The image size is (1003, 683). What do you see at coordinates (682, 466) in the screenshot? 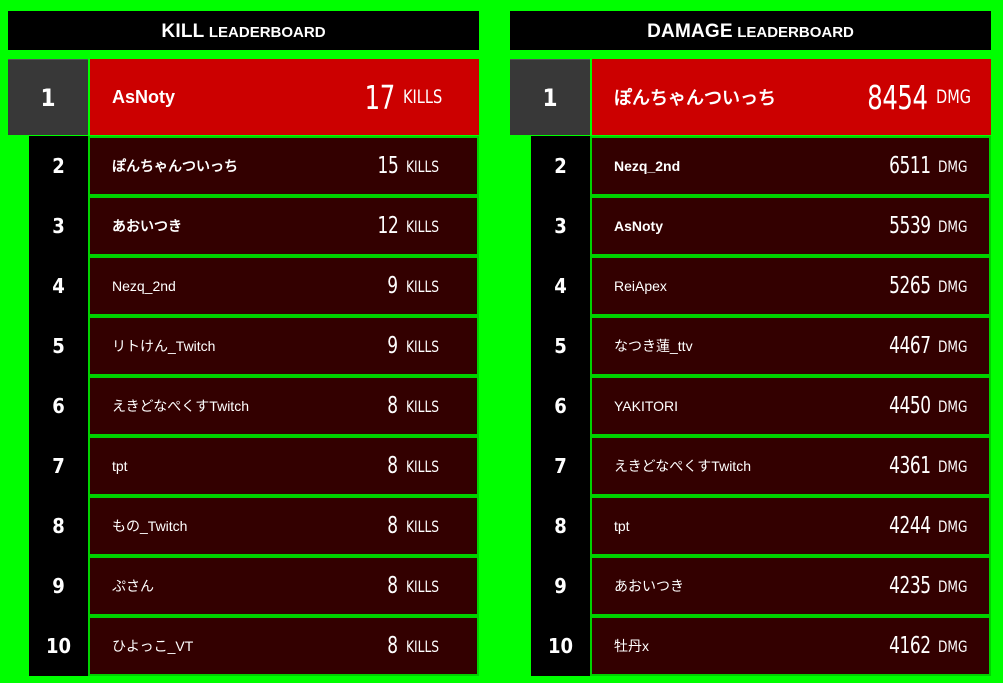
I see `player-name: えきどなぺくすTwitch` at bounding box center [682, 466].